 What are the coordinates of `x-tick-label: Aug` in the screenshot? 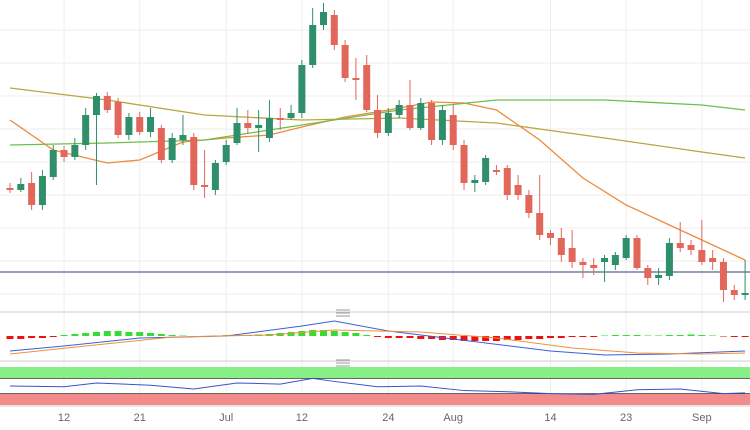 It's located at (453, 418).